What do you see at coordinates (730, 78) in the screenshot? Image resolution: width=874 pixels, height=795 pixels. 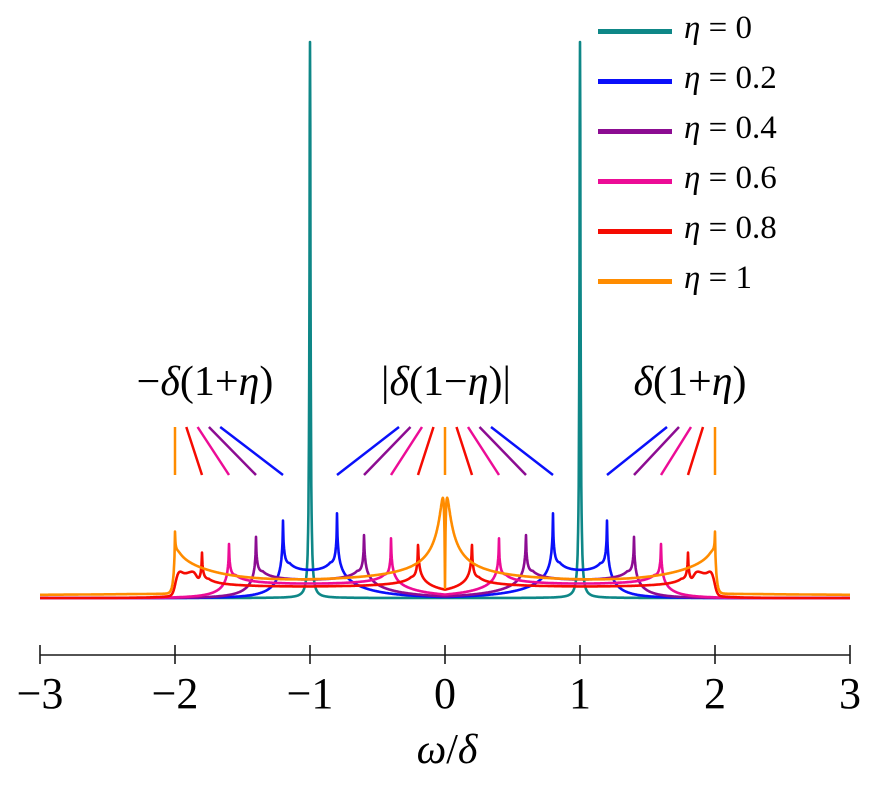 I see `legend-label: η = 0.2` at bounding box center [730, 78].